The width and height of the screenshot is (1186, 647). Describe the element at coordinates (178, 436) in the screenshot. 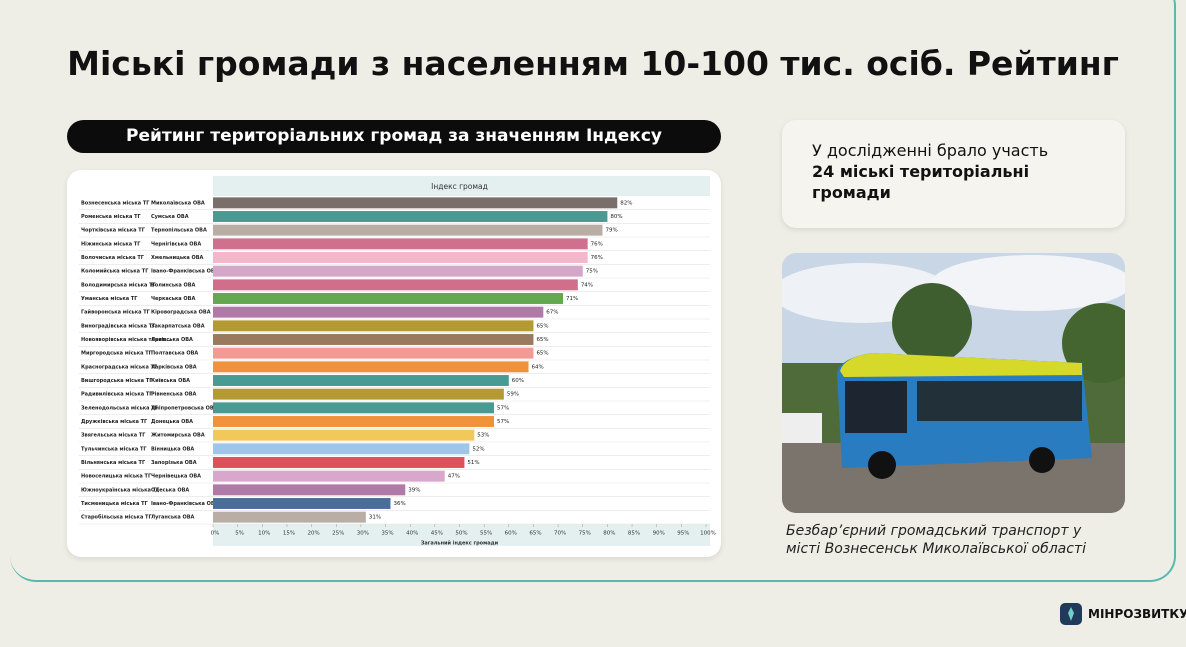

I see `region-label: Житомирська ОВА` at that location.